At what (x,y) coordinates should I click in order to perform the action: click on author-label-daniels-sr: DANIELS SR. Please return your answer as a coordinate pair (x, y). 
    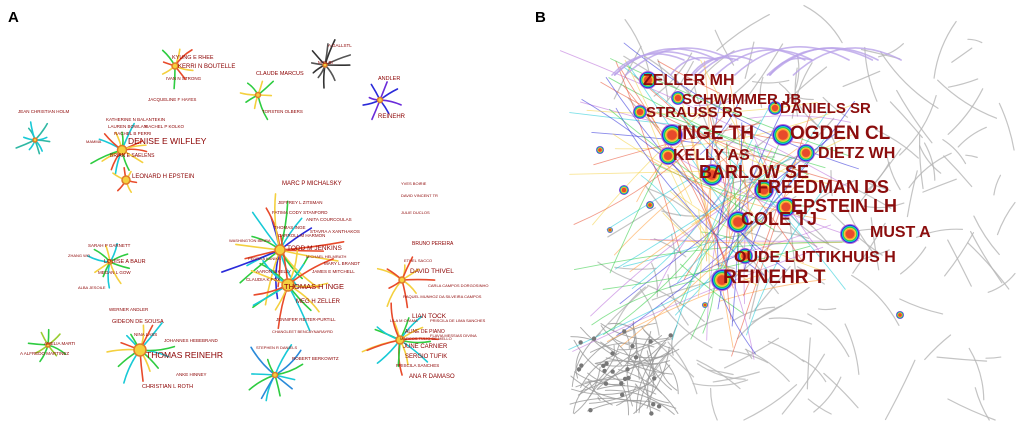
    Looking at the image, I should click on (825, 108).